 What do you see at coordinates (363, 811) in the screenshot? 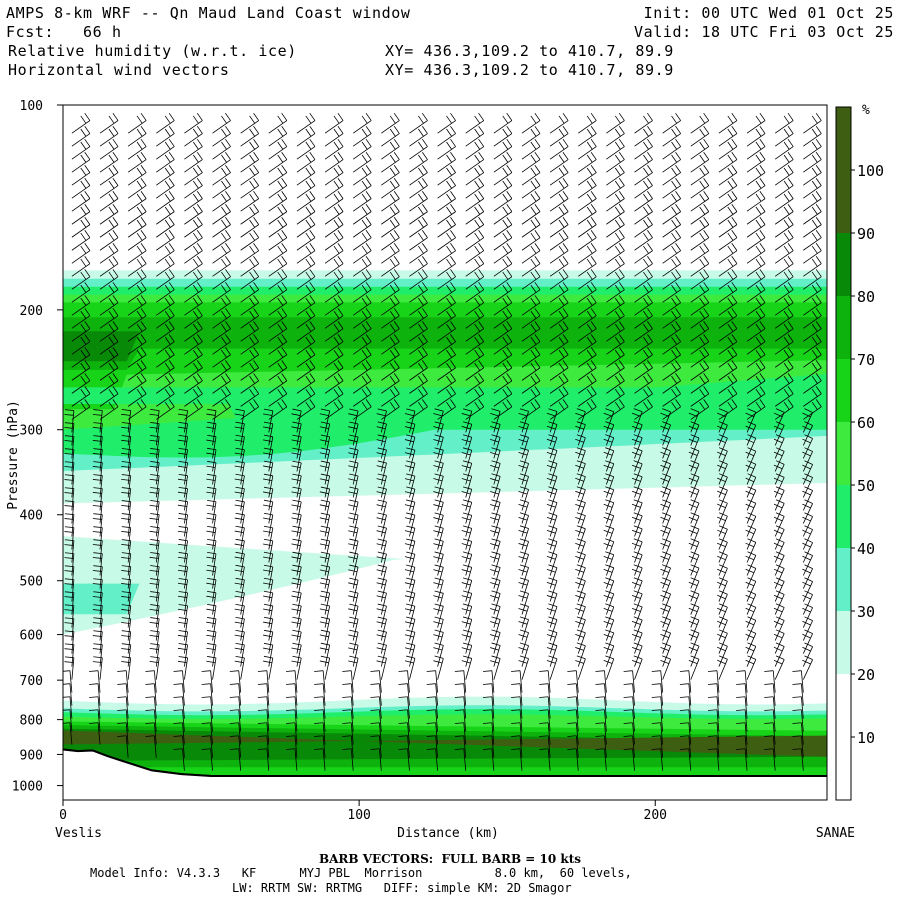
I see `x-axis: 0 100 200` at bounding box center [363, 811].